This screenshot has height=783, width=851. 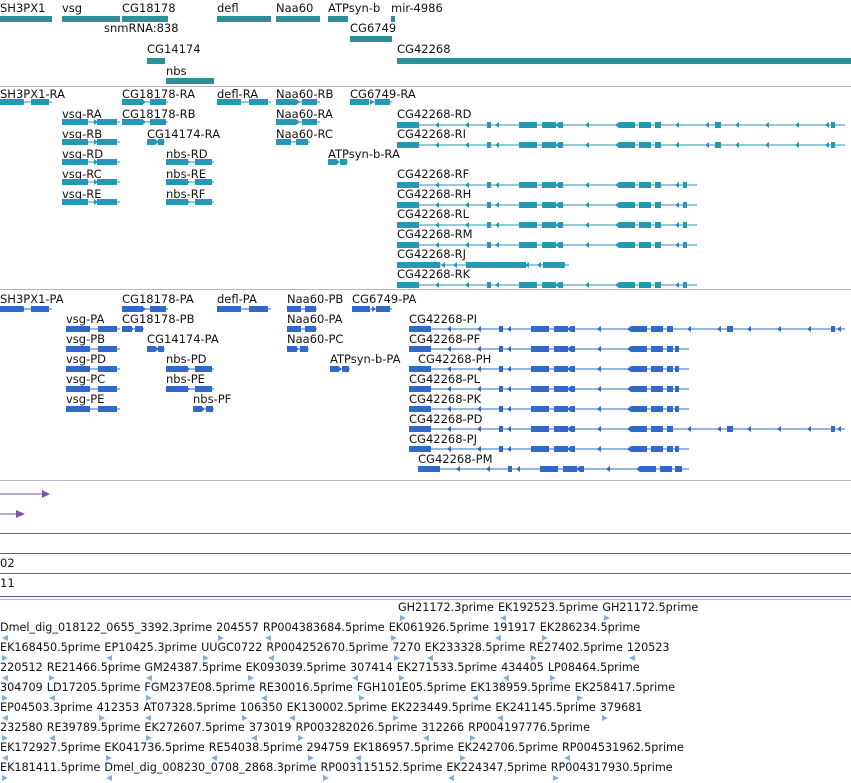 What do you see at coordinates (434, 274) in the screenshot?
I see `feature-label: CG42268-RK` at bounding box center [434, 274].